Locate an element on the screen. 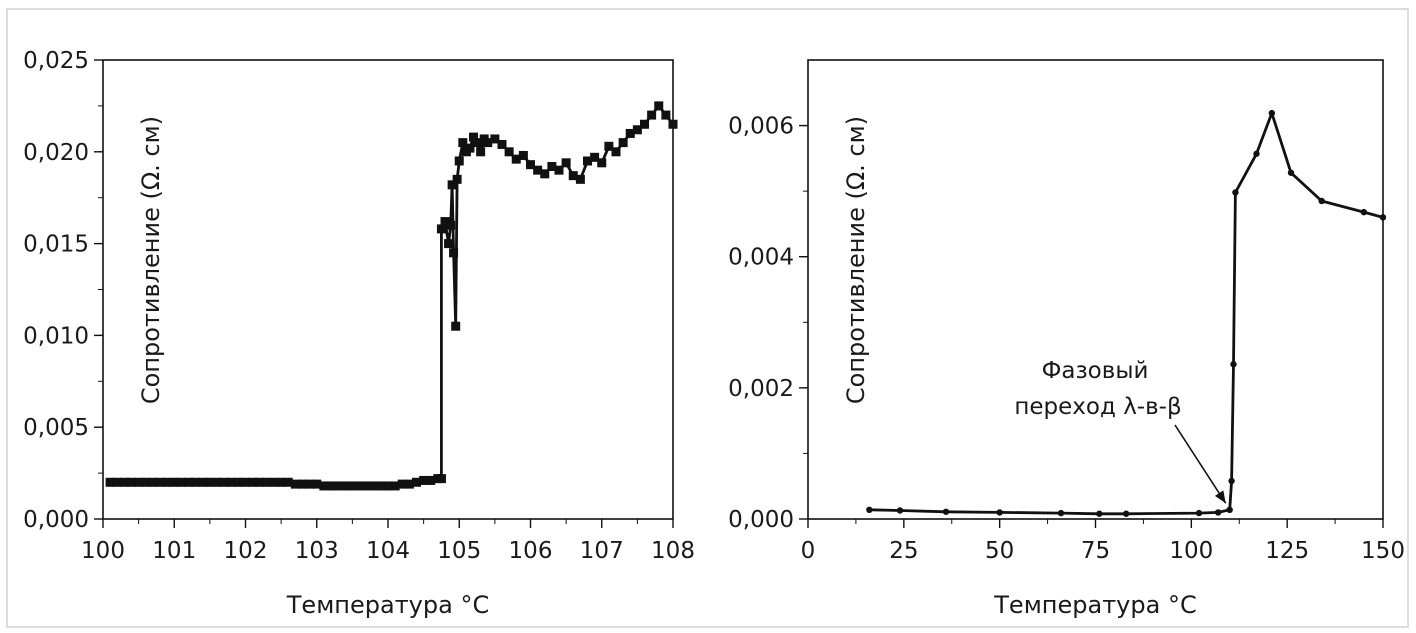 The height and width of the screenshot is (633, 1416). annotation-line-2: переход λ-в-β is located at coordinates (1097, 407).